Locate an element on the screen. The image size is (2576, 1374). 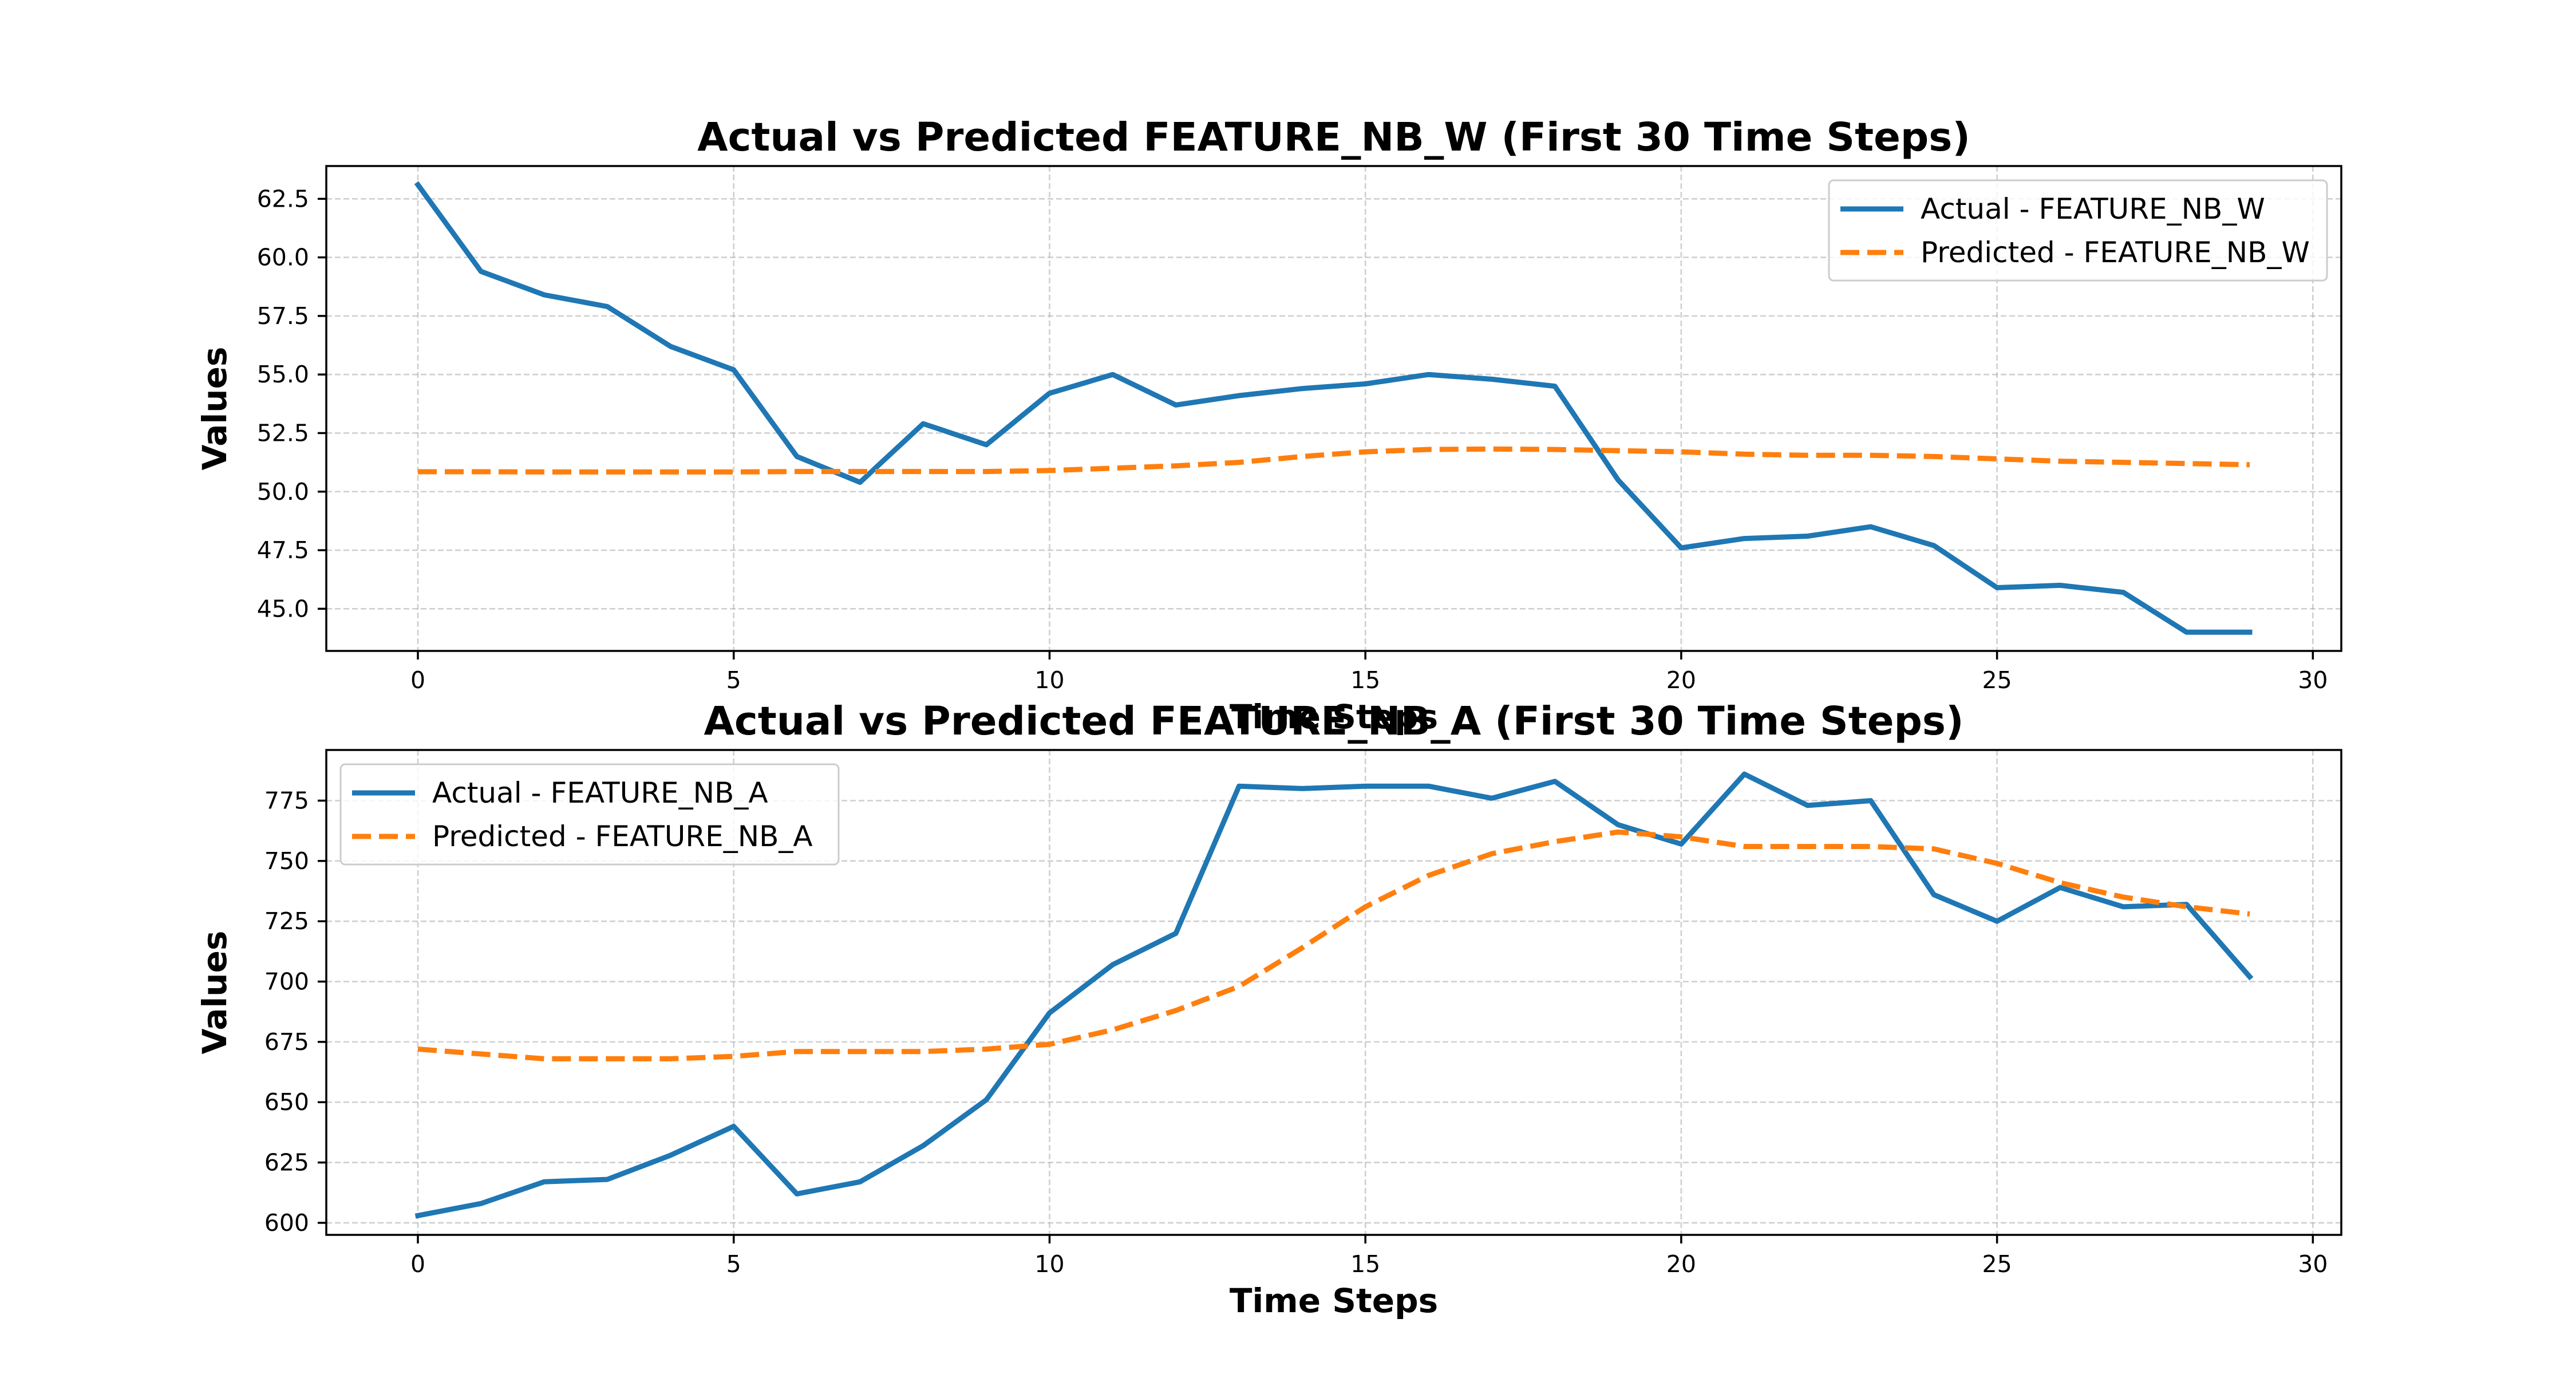
chart1-ytick-label-0: 600 is located at coordinates (286, 1223).